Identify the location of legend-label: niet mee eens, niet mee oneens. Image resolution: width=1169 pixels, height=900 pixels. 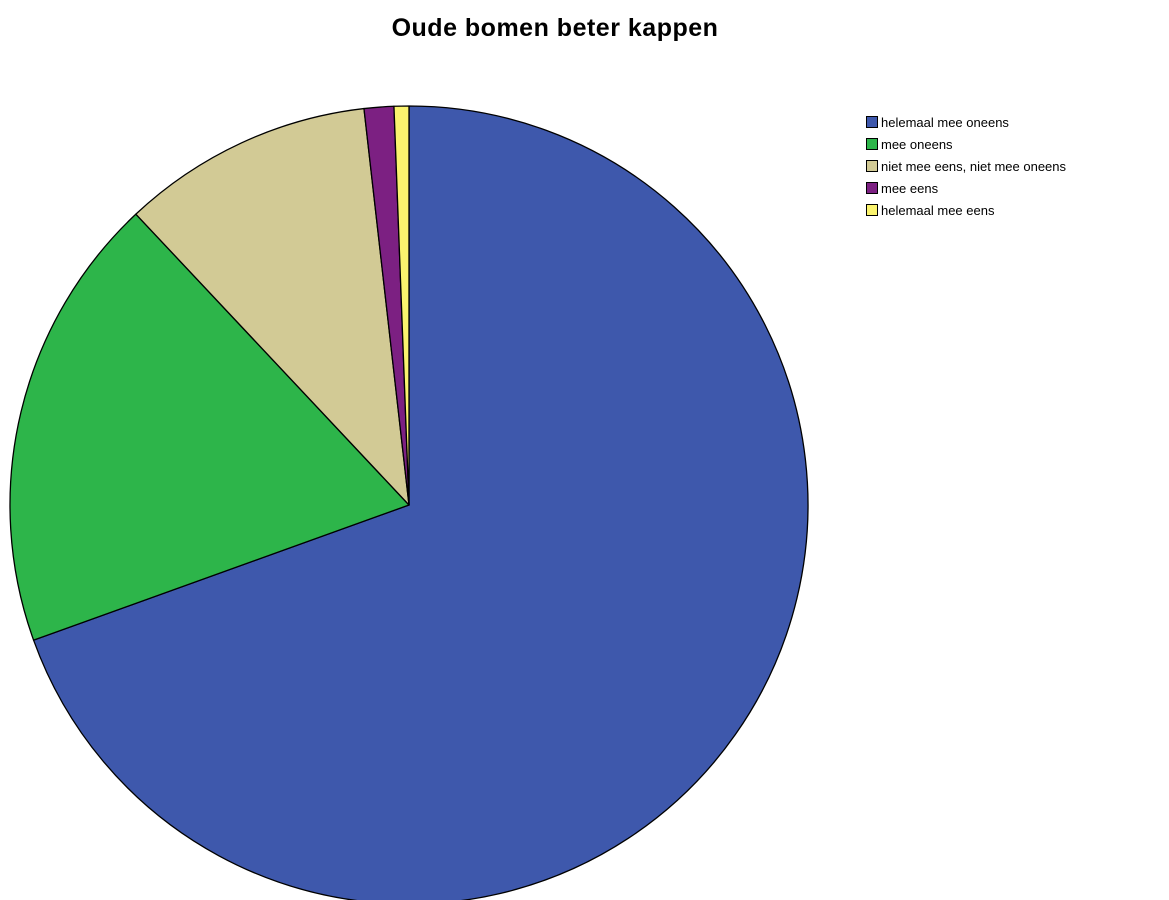
(974, 166).